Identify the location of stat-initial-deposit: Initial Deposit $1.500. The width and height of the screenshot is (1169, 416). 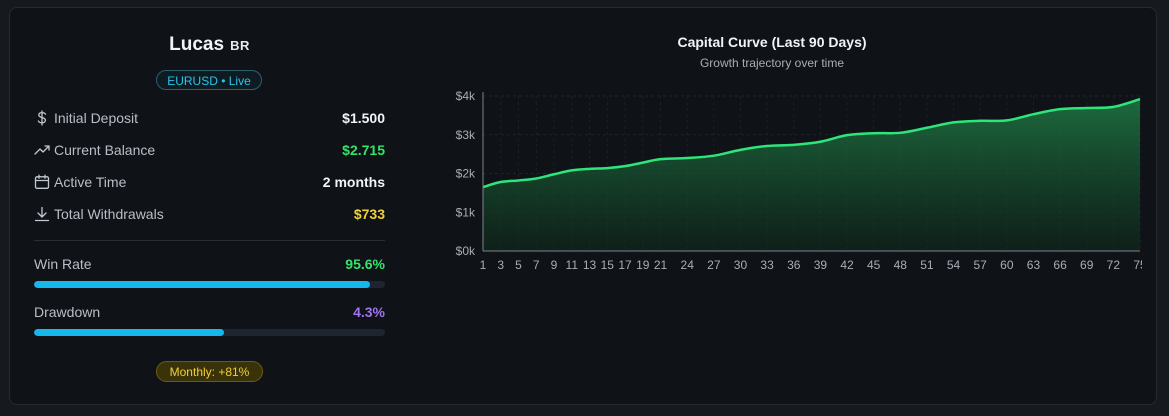
(209, 118).